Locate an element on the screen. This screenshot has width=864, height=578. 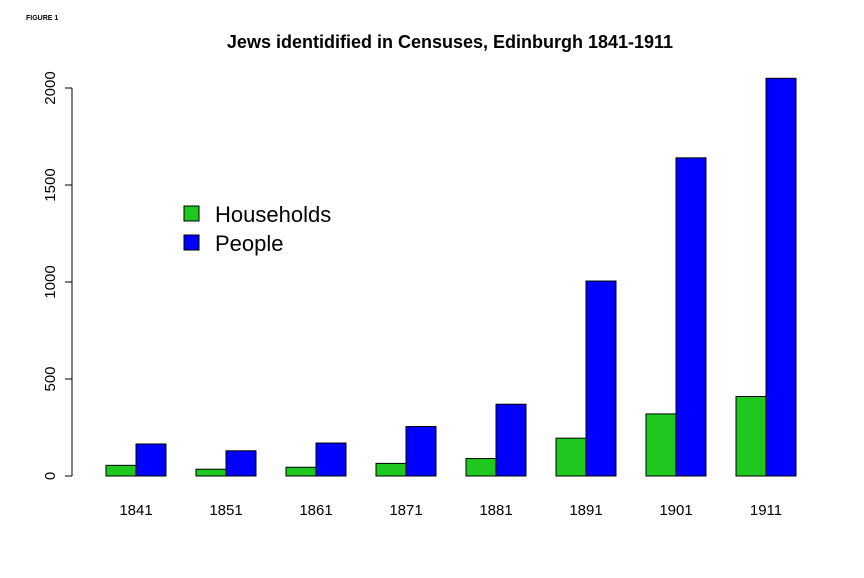
y-axis-ticks: 0 500 1000 1500 2000 is located at coordinates (57, 275).